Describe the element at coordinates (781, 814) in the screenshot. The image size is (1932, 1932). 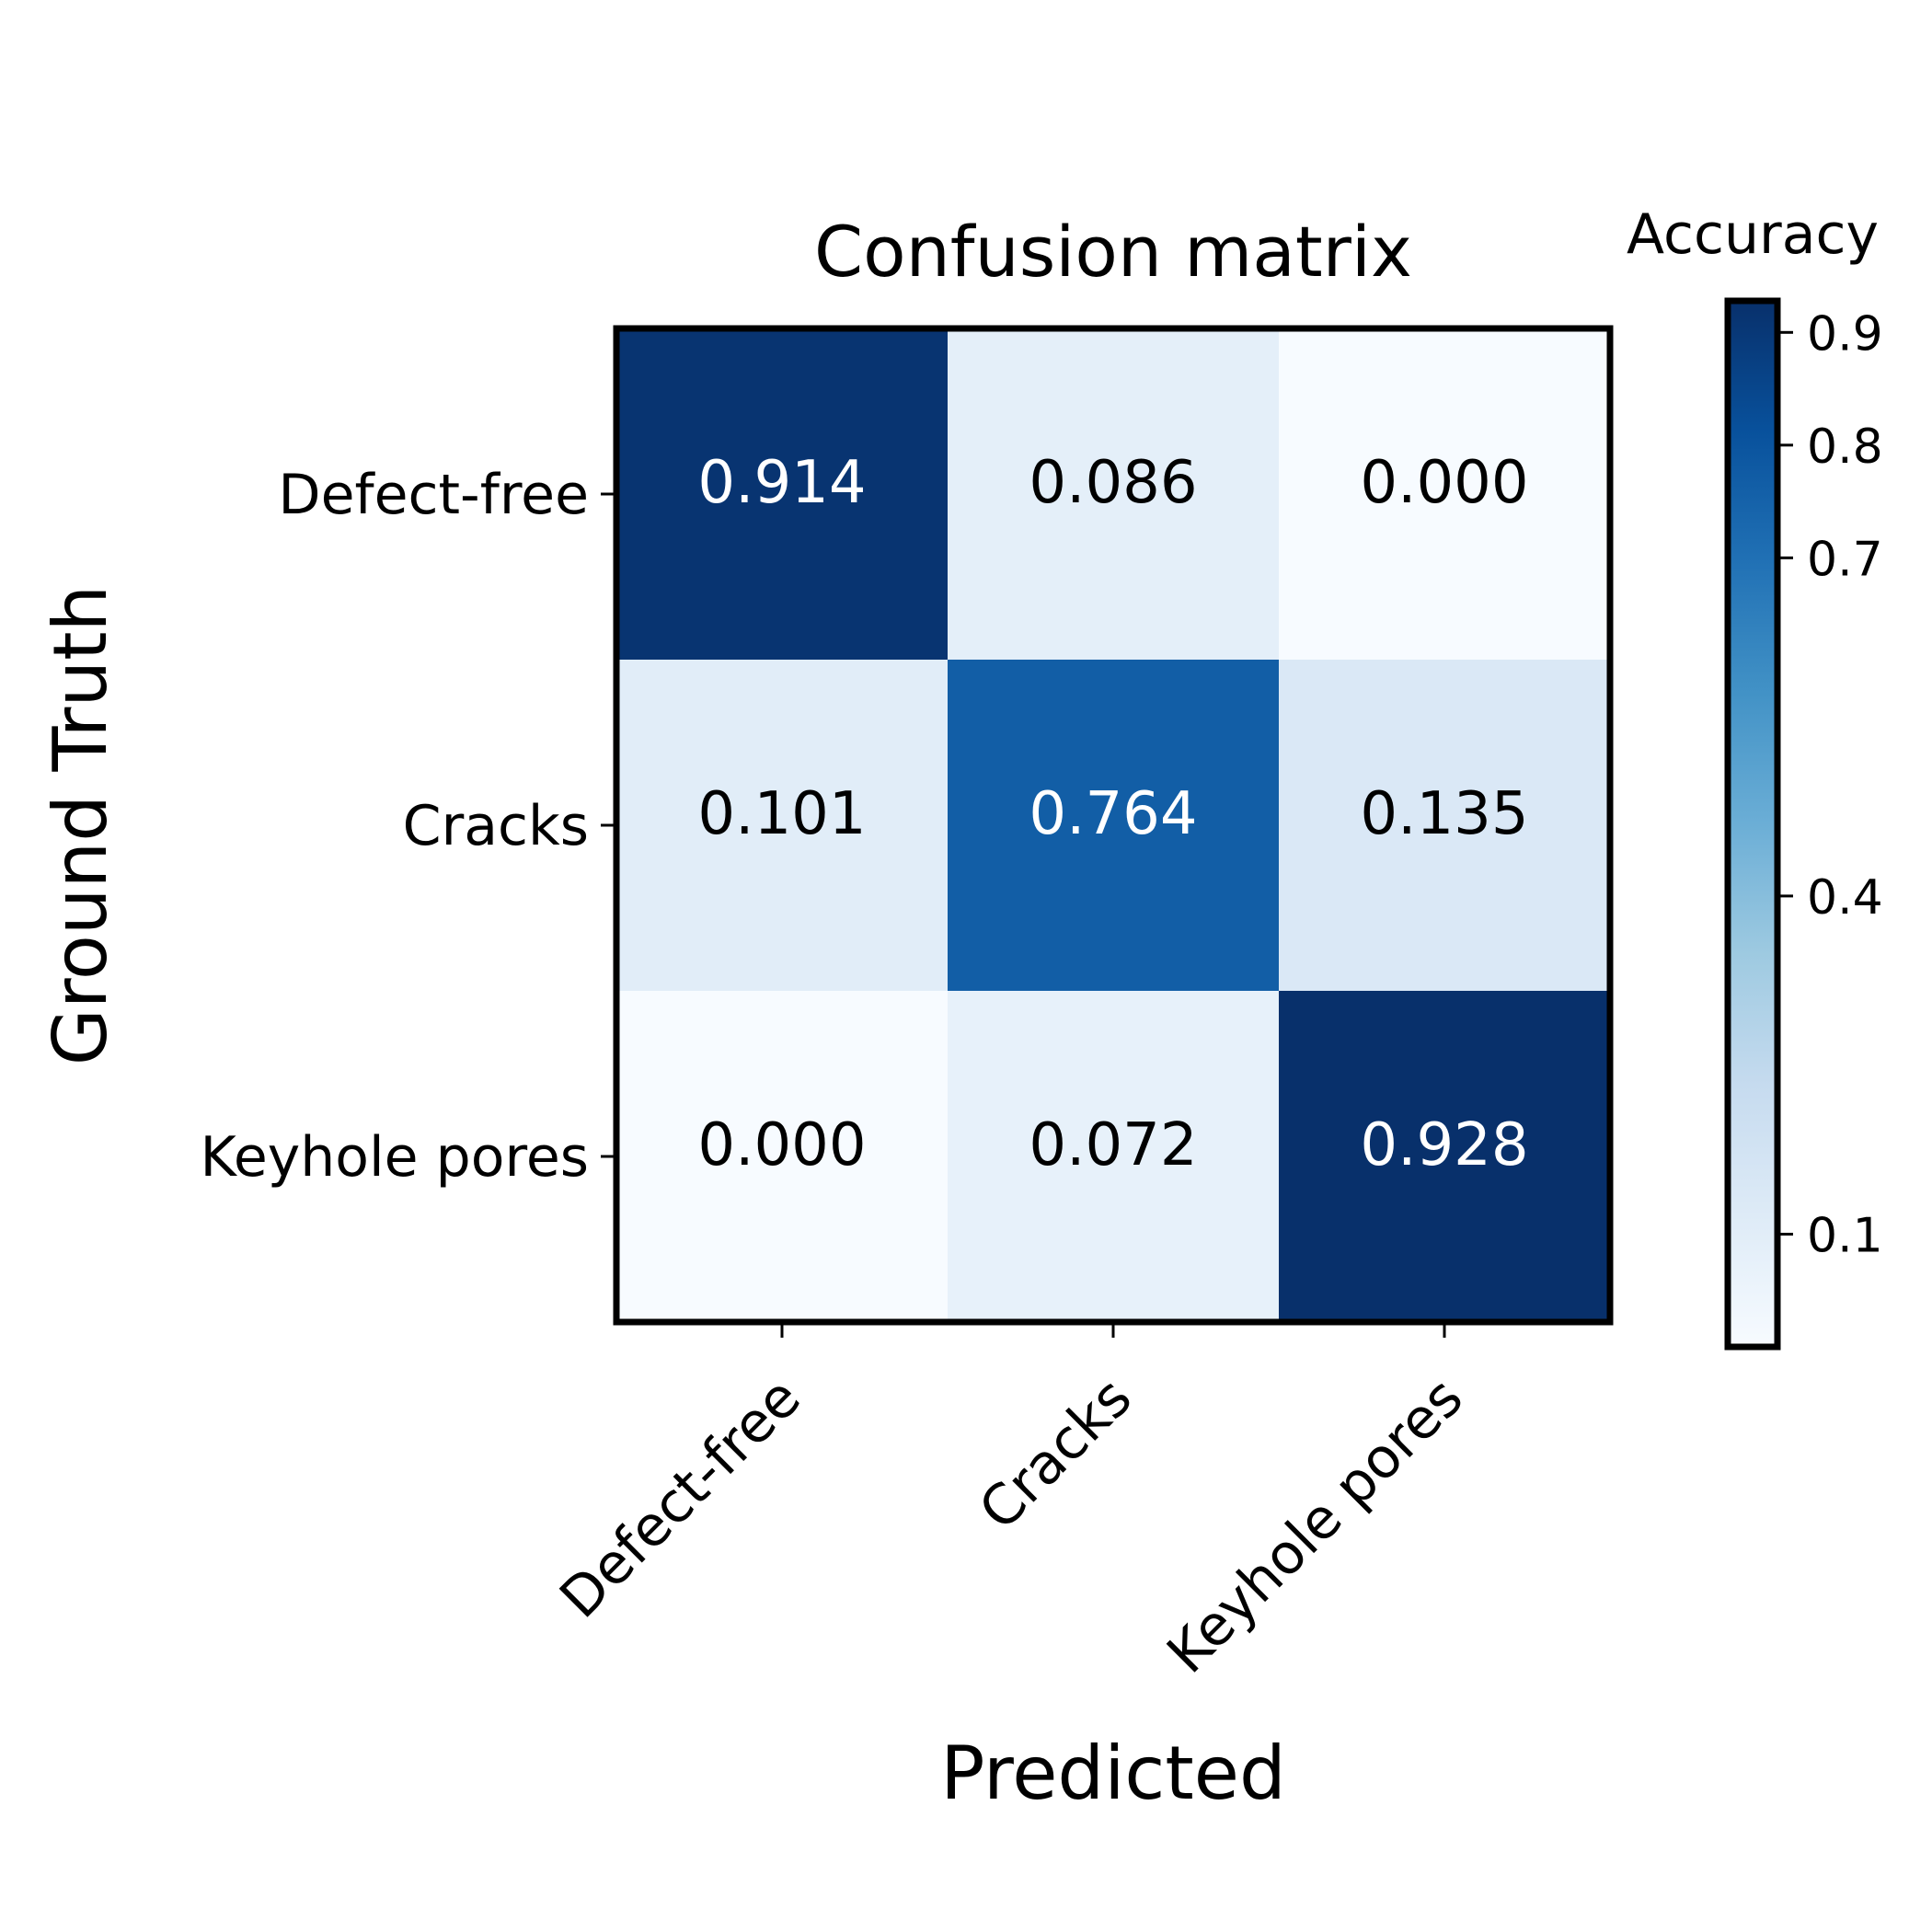
I see `cell-value-r1-c0: 0.101` at that location.